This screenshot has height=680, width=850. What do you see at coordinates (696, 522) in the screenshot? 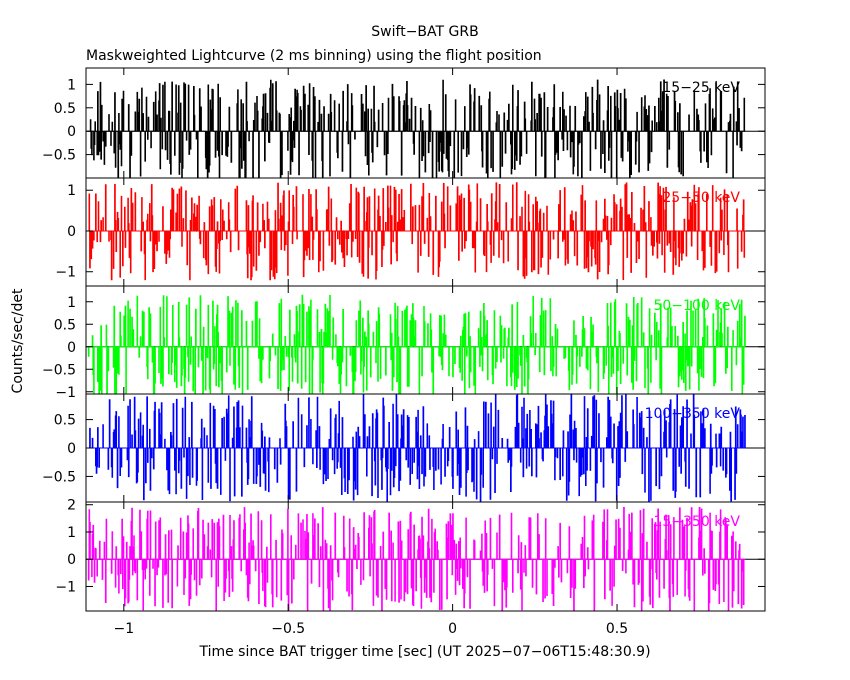
I see `series-label: 15−350 keV` at bounding box center [696, 522].